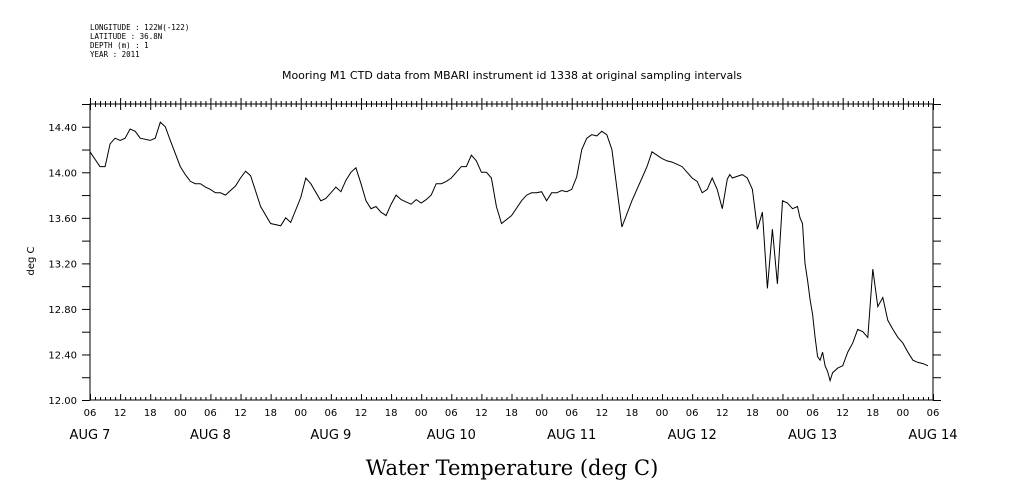 Image resolution: width=1009 pixels, height=504 pixels. Describe the element at coordinates (62, 401) in the screenshot. I see `y-tick-label: 12.00` at that location.